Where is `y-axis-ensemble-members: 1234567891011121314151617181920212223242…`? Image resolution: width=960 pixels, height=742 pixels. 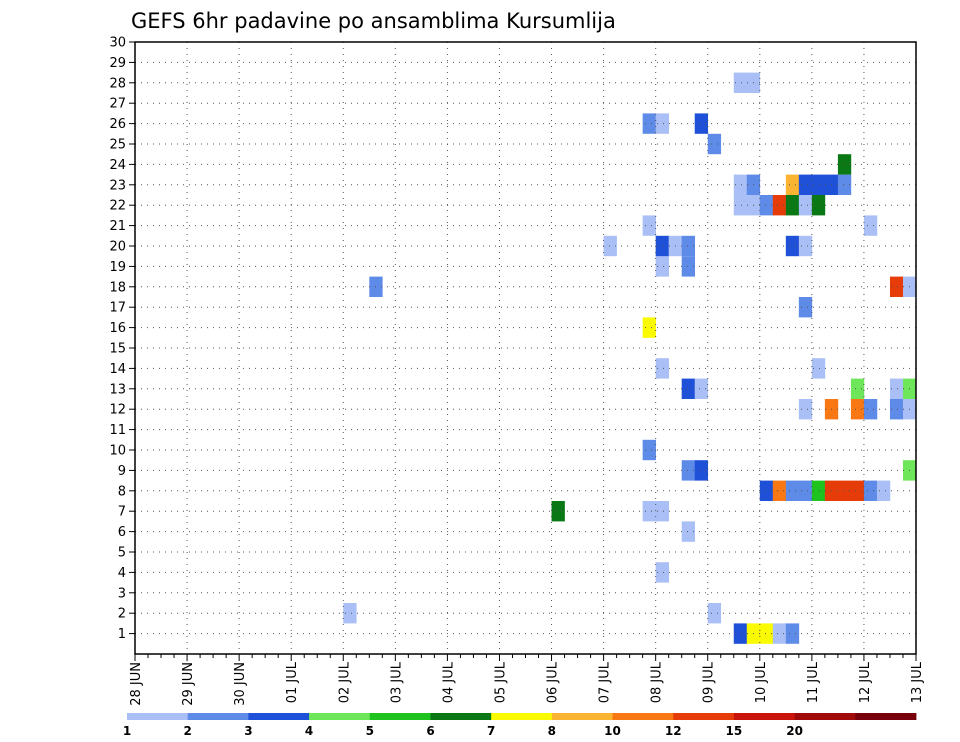 y-axis-ensemble-members: 1234567891011121314151617181920212223242… is located at coordinates (122, 339).